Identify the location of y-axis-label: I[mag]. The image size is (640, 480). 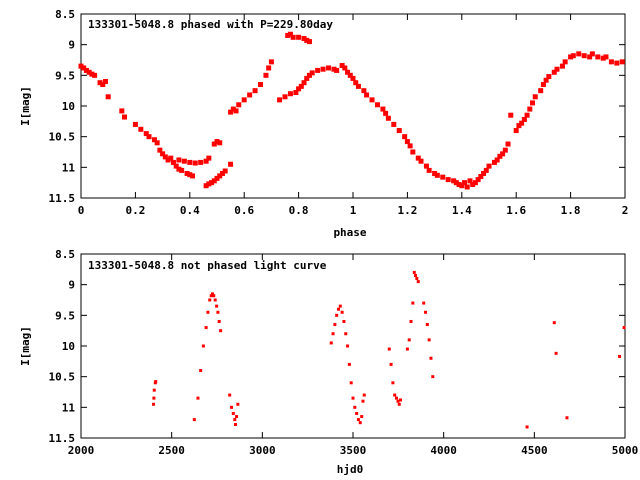
(25, 106).